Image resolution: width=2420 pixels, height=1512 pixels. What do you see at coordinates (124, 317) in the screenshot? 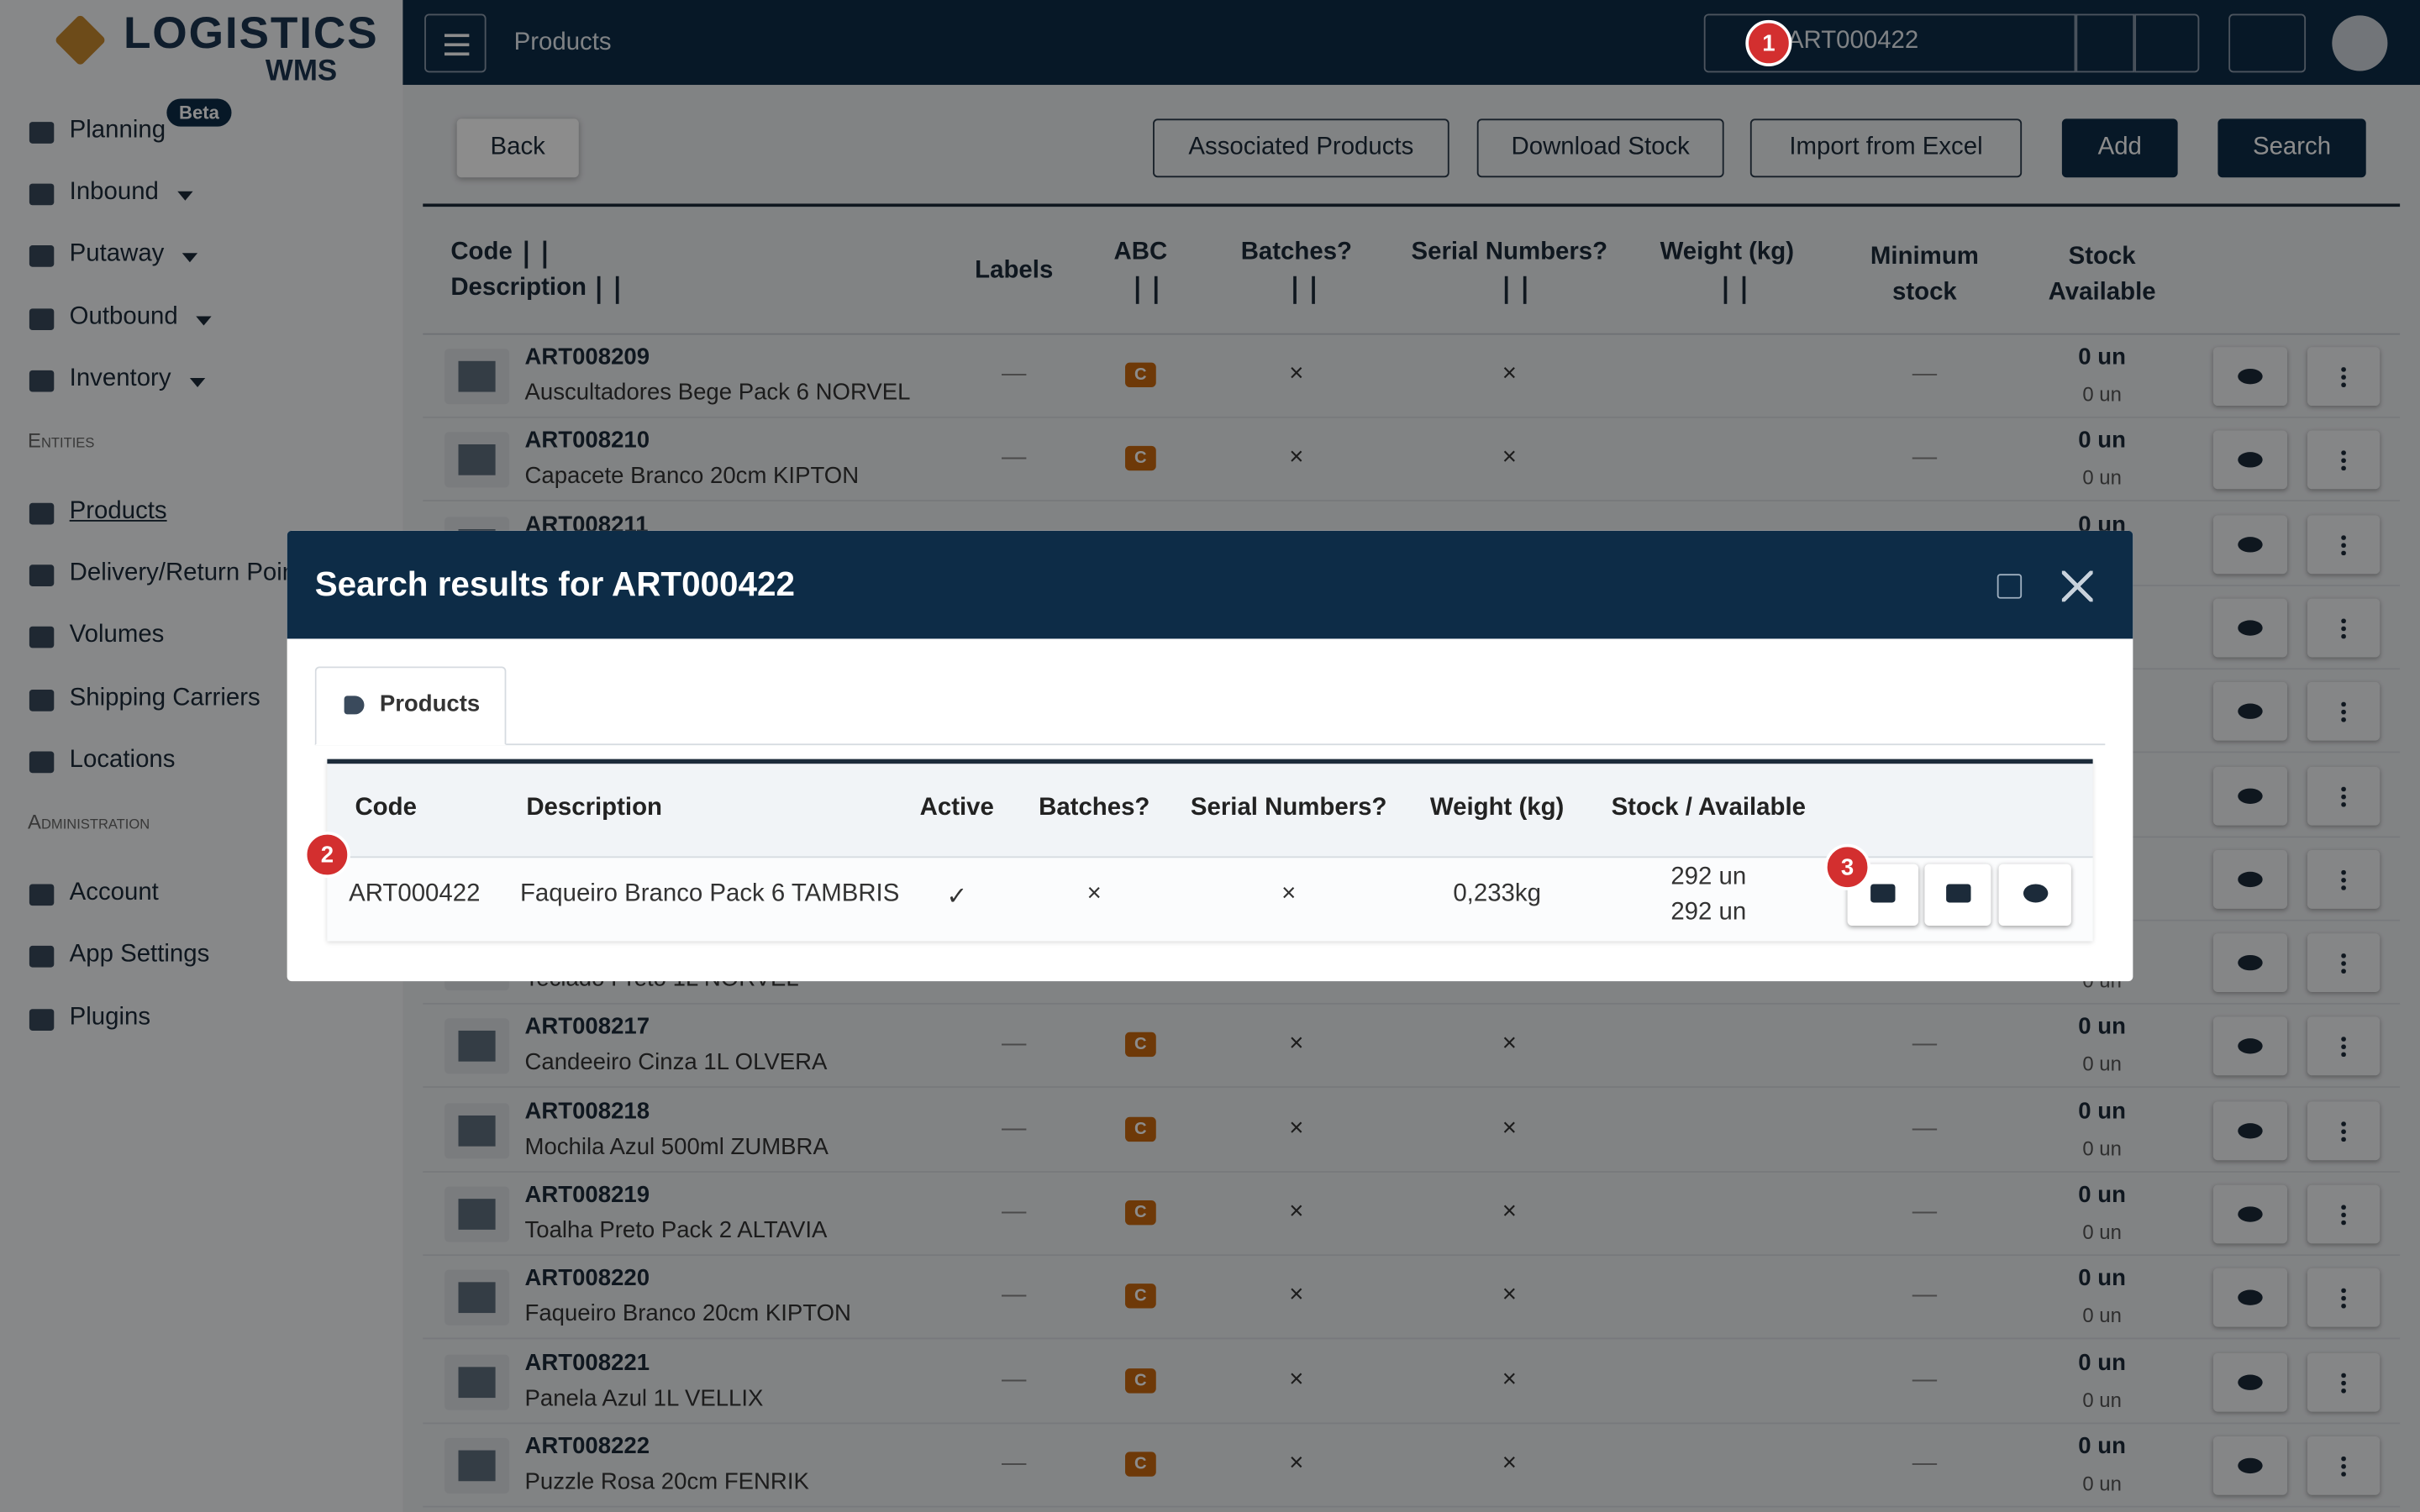
I see `nav-item: Outbound` at bounding box center [124, 317].